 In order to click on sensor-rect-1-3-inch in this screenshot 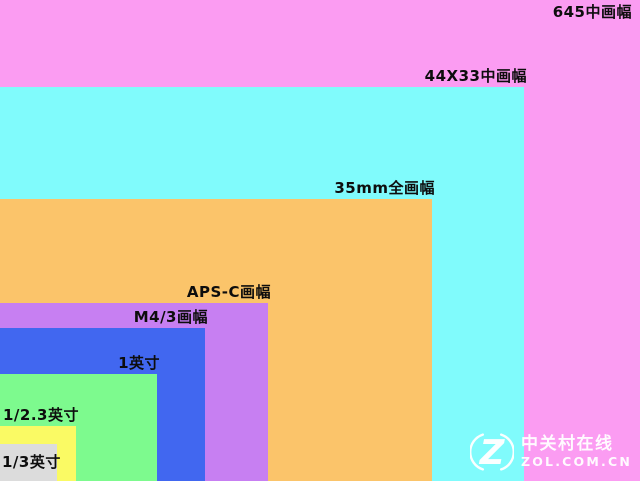, I will do `click(28, 462)`.